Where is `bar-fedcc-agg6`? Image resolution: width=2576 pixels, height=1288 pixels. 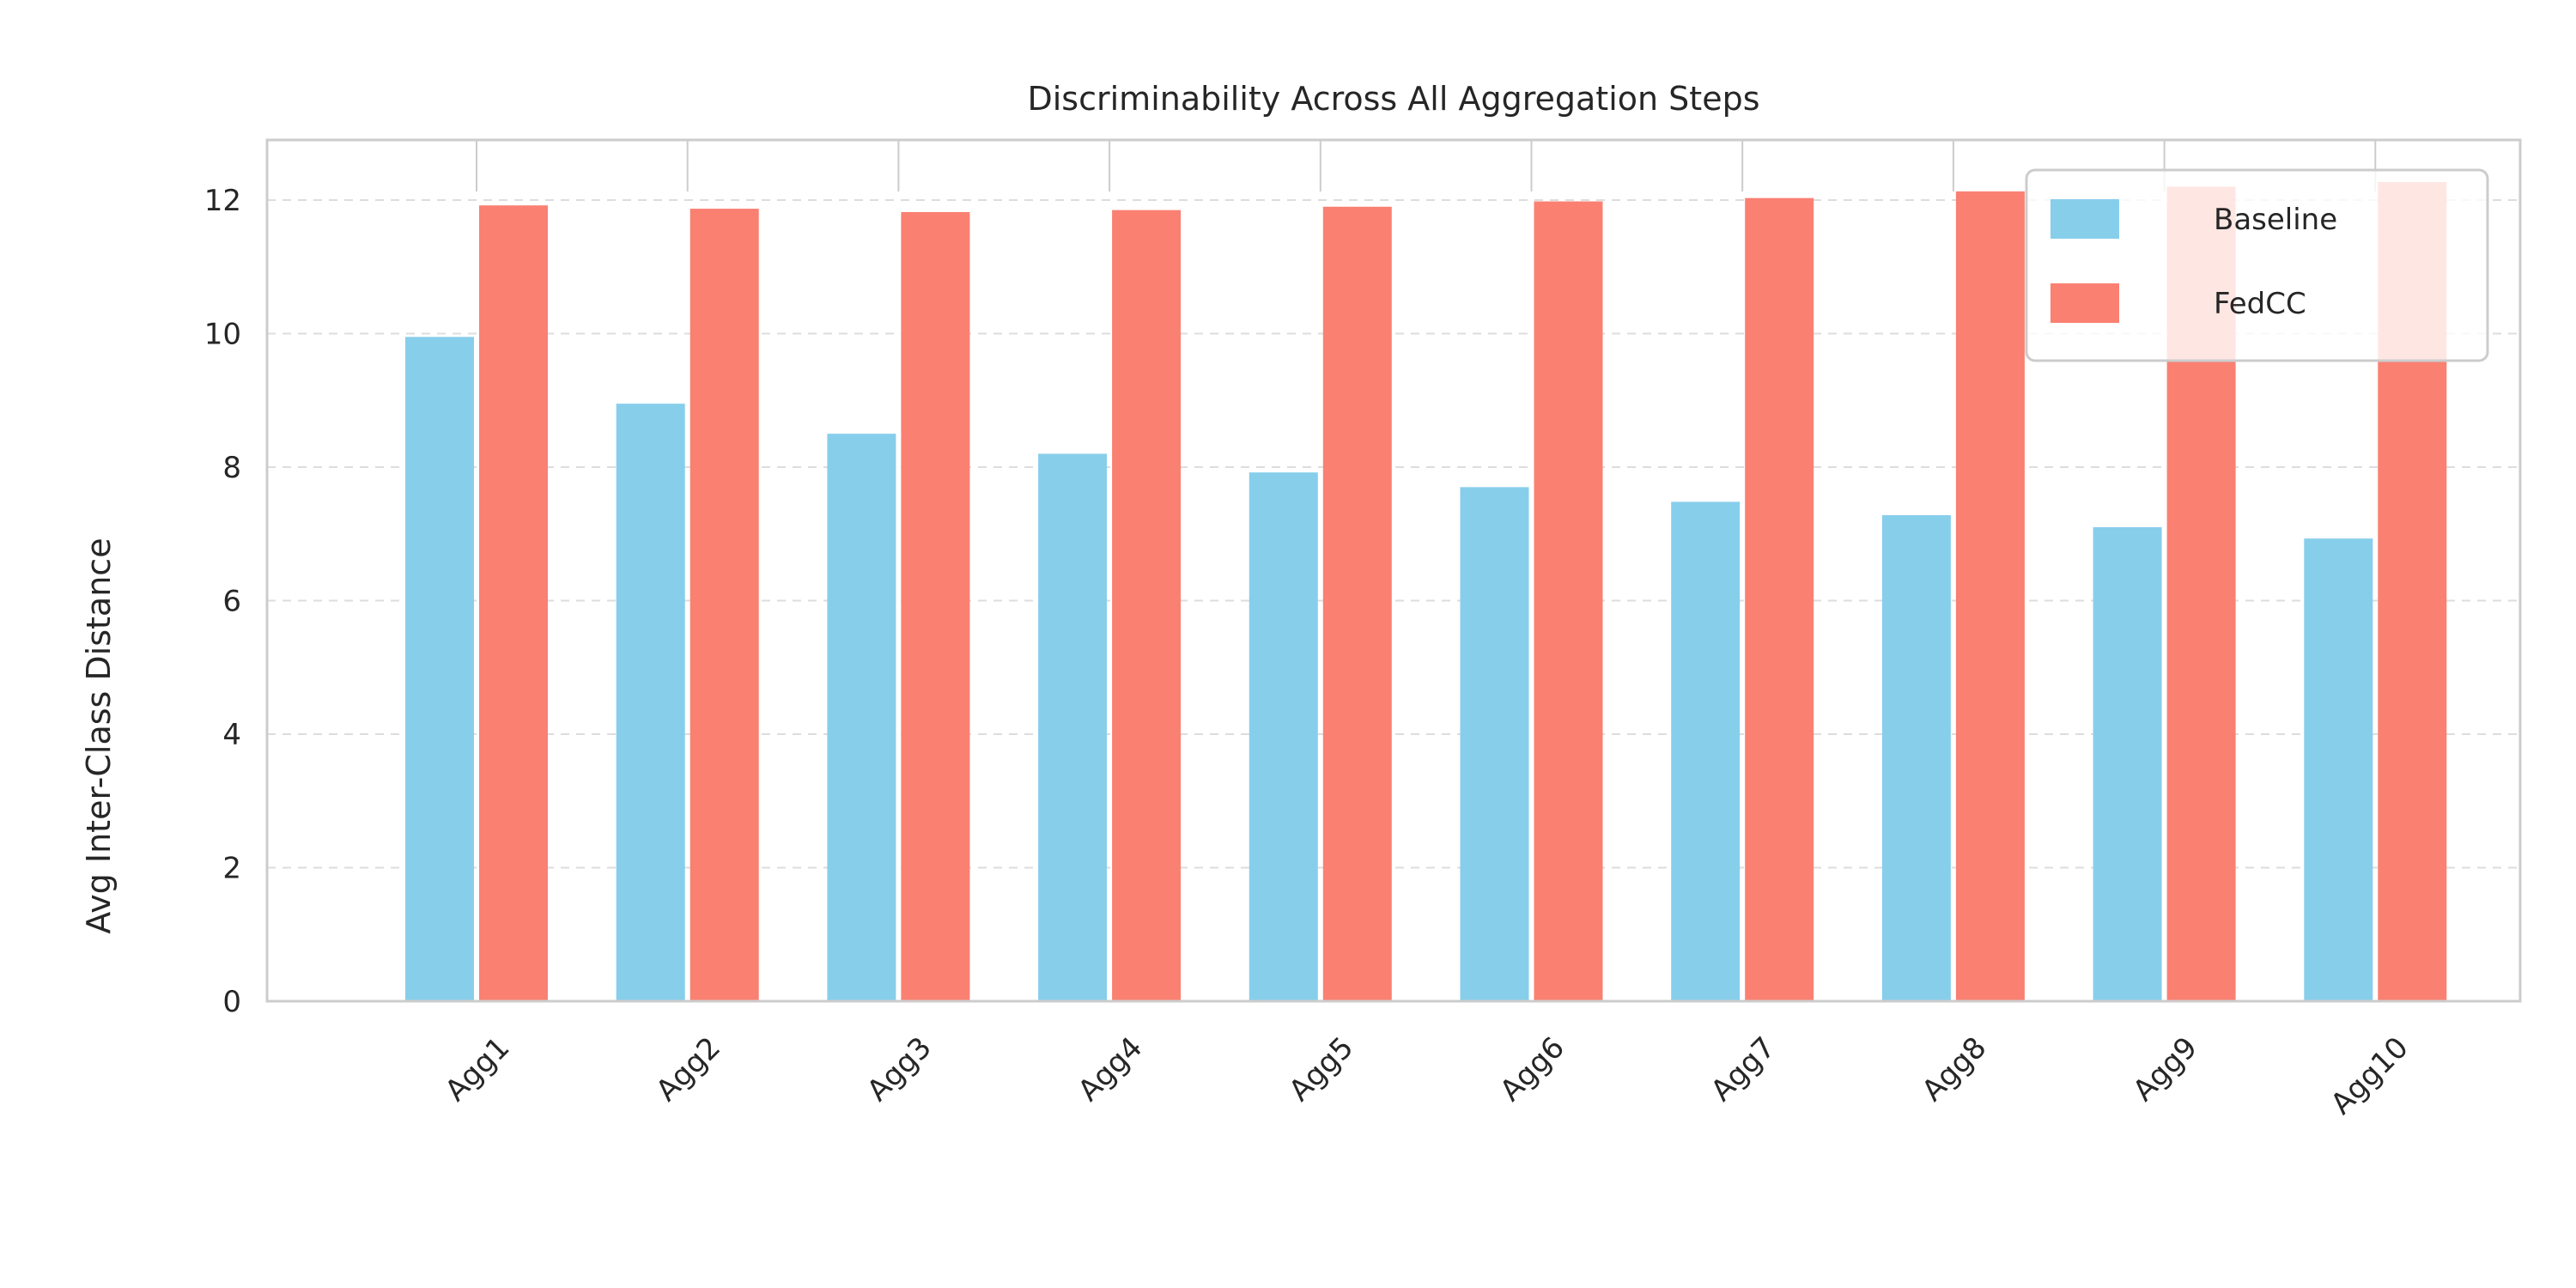
bar-fedcc-agg6 is located at coordinates (1568, 601).